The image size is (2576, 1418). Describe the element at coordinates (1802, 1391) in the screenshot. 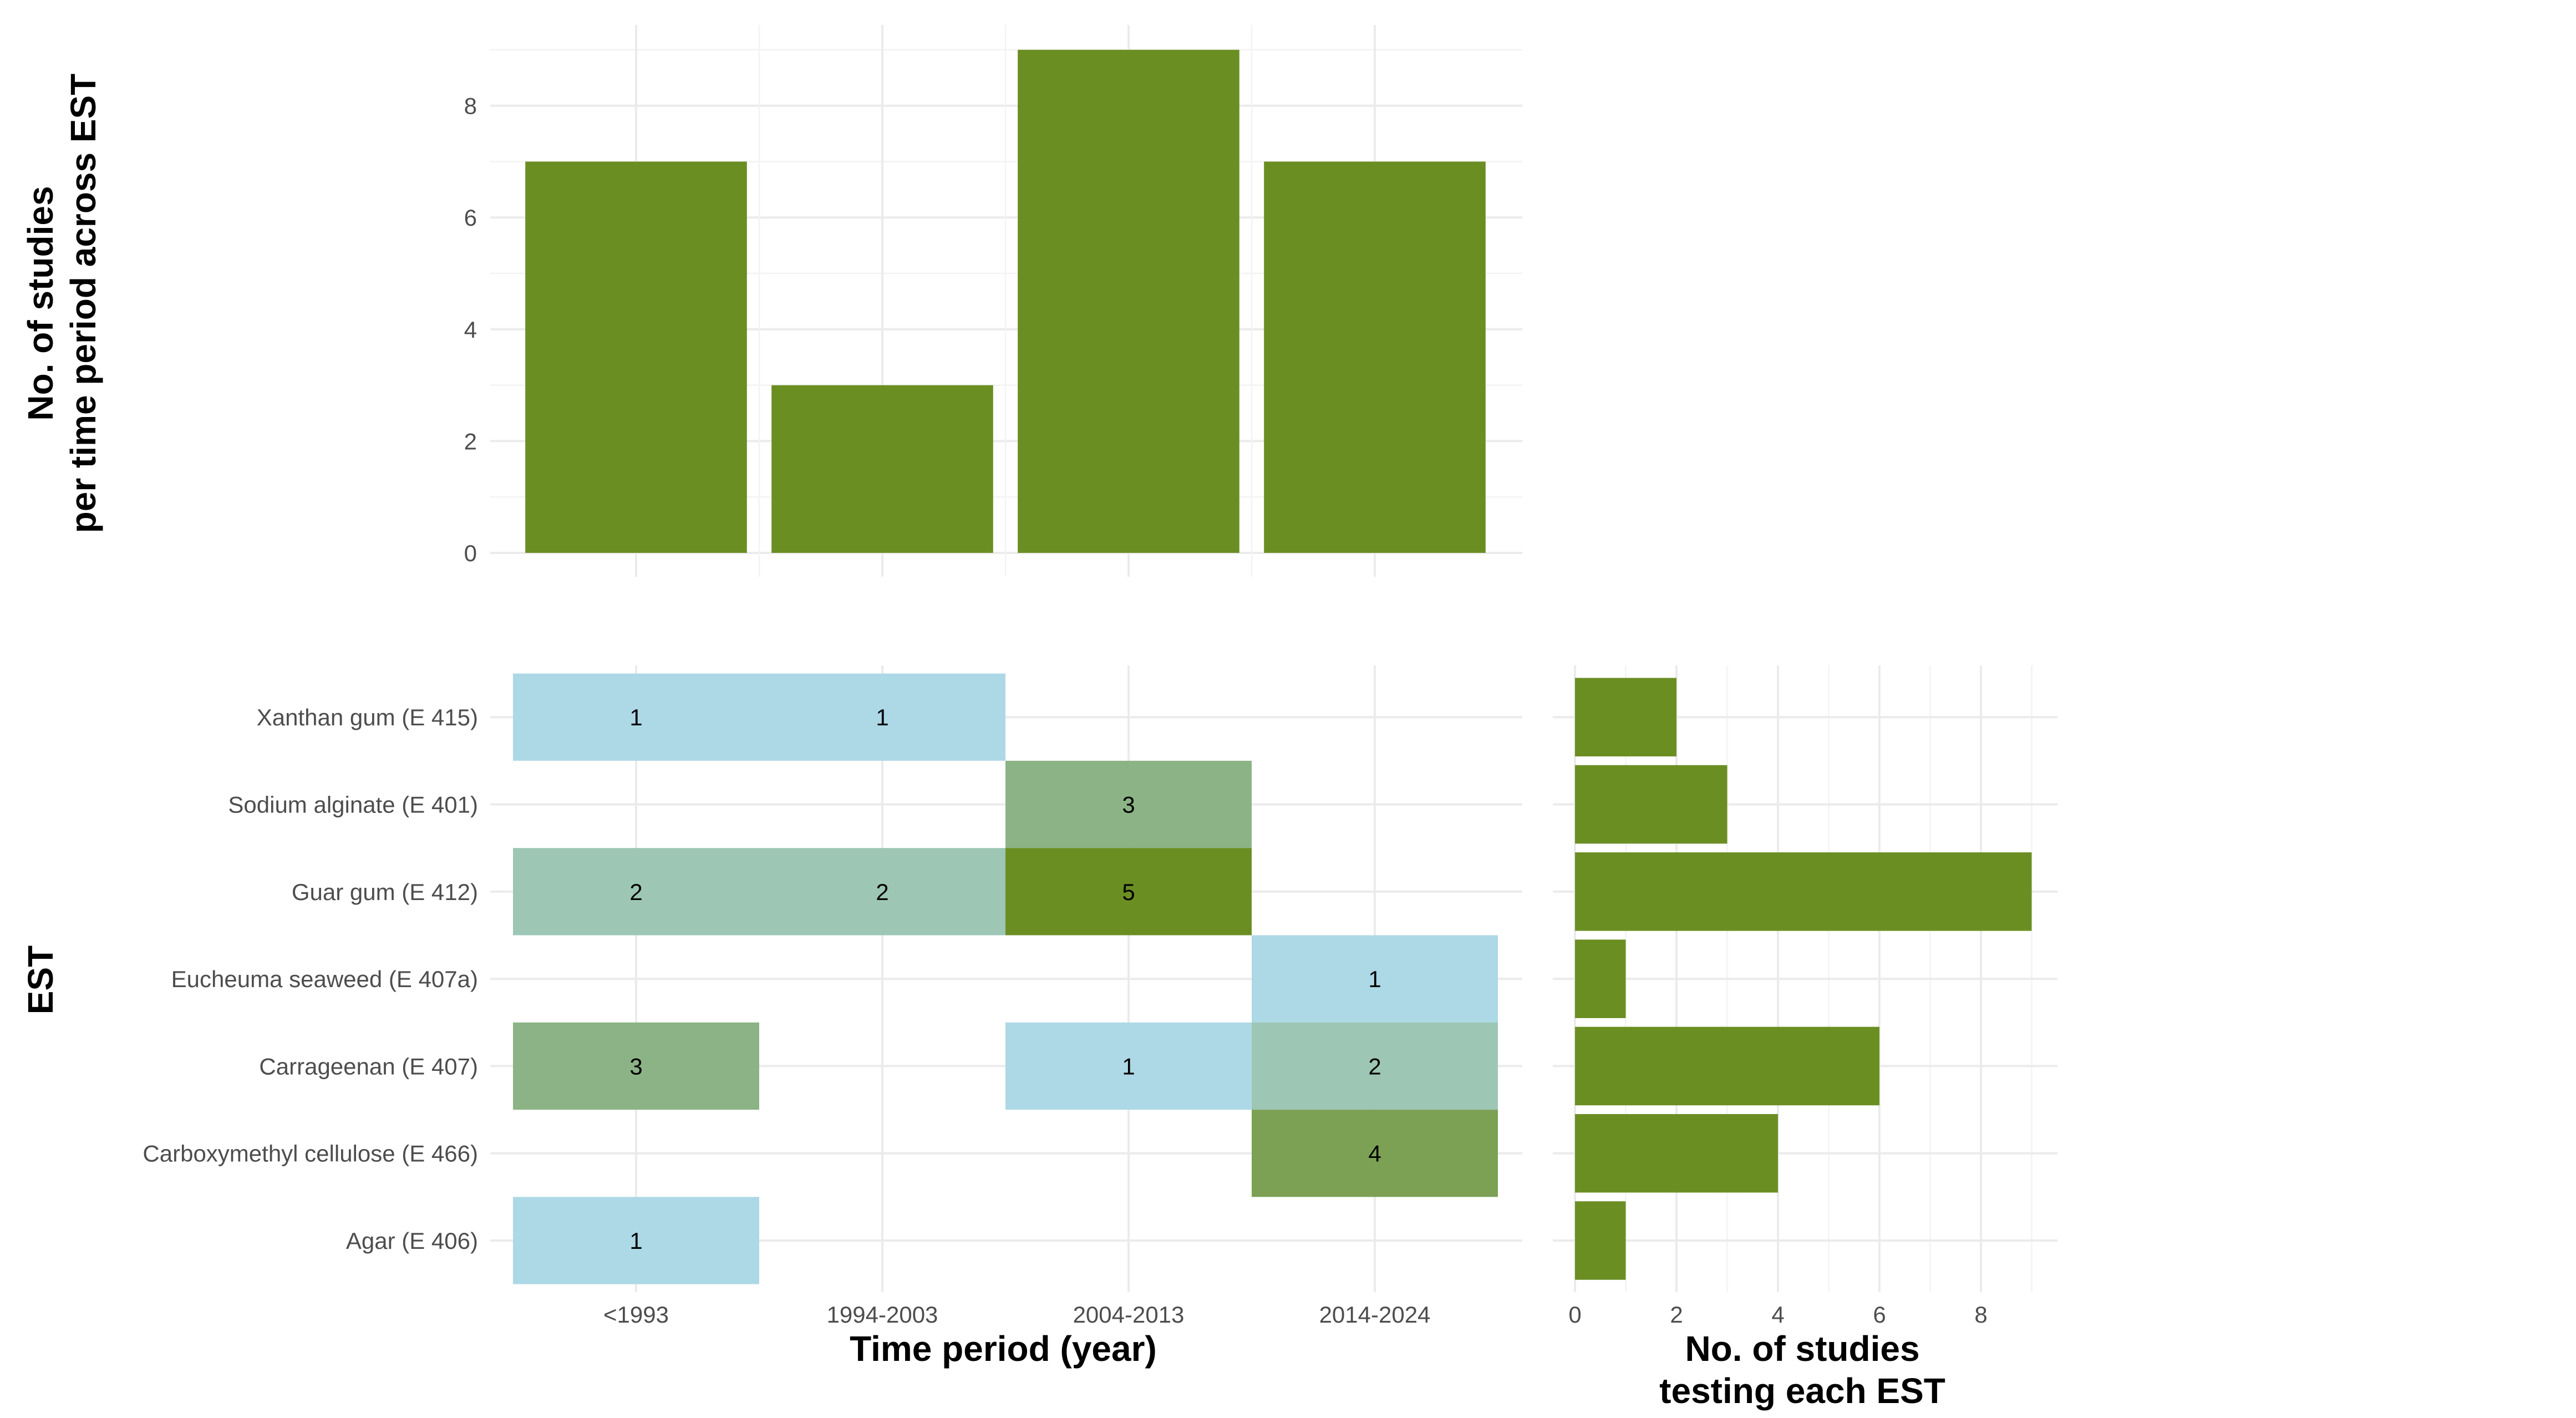

I see `right-x-axis-title-line-2: testing each EST` at that location.